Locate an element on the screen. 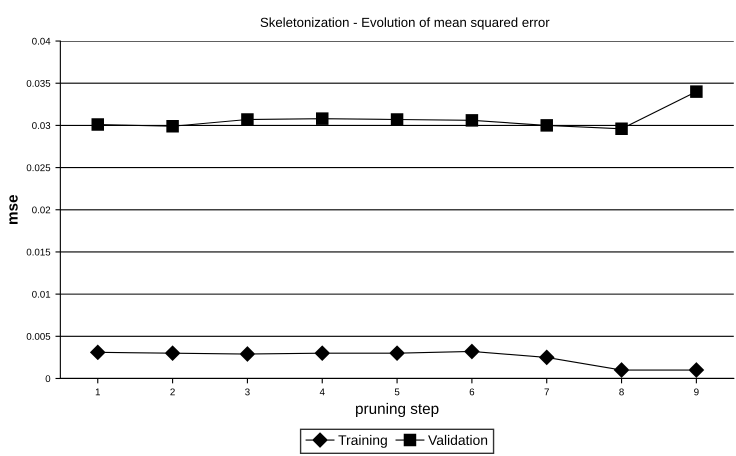 The image size is (736, 456). x-tick-label: 2 is located at coordinates (172, 392).